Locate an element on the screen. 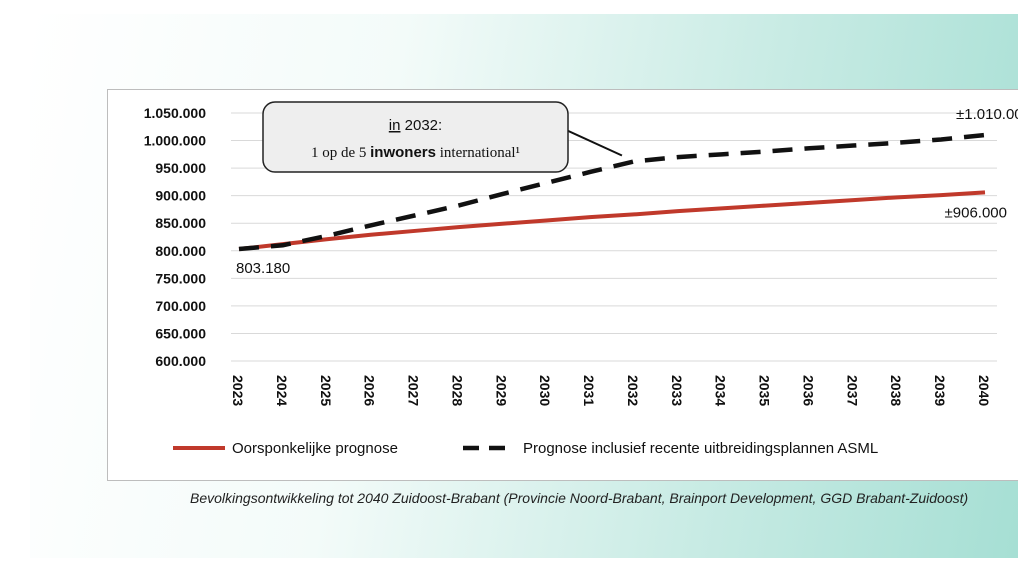  y-tick-label: 750.000 is located at coordinates (180, 278).